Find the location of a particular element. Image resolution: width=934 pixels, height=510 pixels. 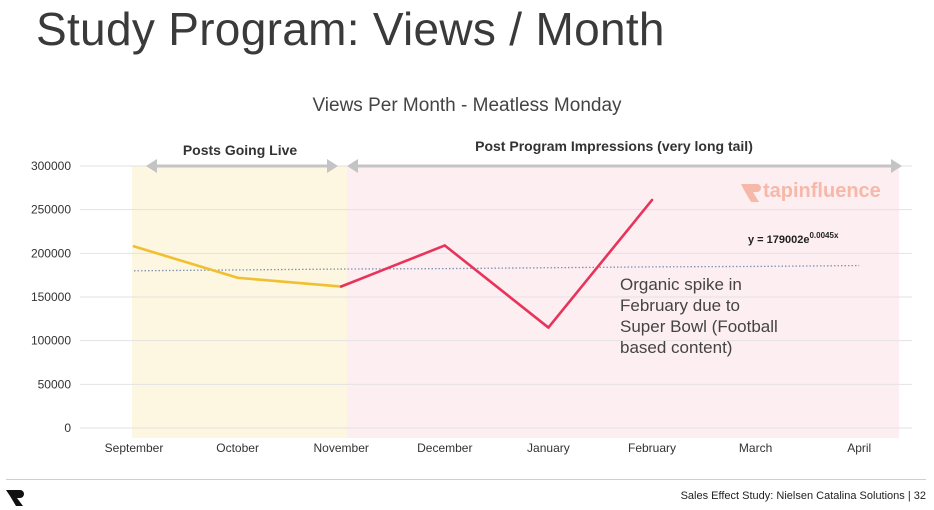

tapinfluence-wordmark: tapinfluence is located at coordinates (822, 191).